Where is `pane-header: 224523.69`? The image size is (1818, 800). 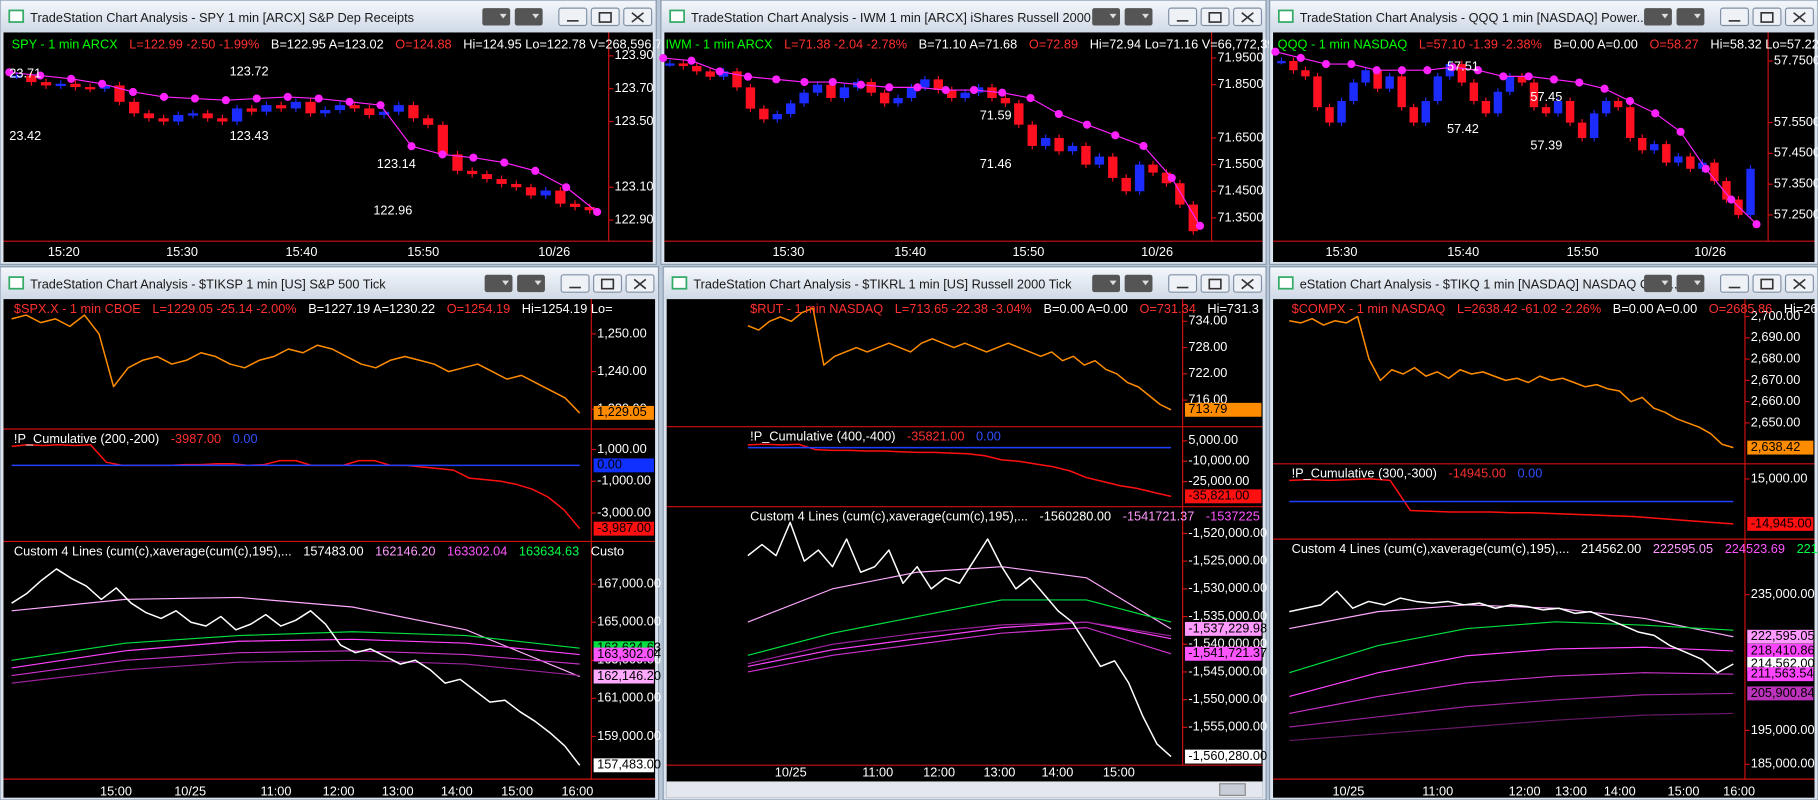 pane-header: 224523.69 is located at coordinates (1755, 548).